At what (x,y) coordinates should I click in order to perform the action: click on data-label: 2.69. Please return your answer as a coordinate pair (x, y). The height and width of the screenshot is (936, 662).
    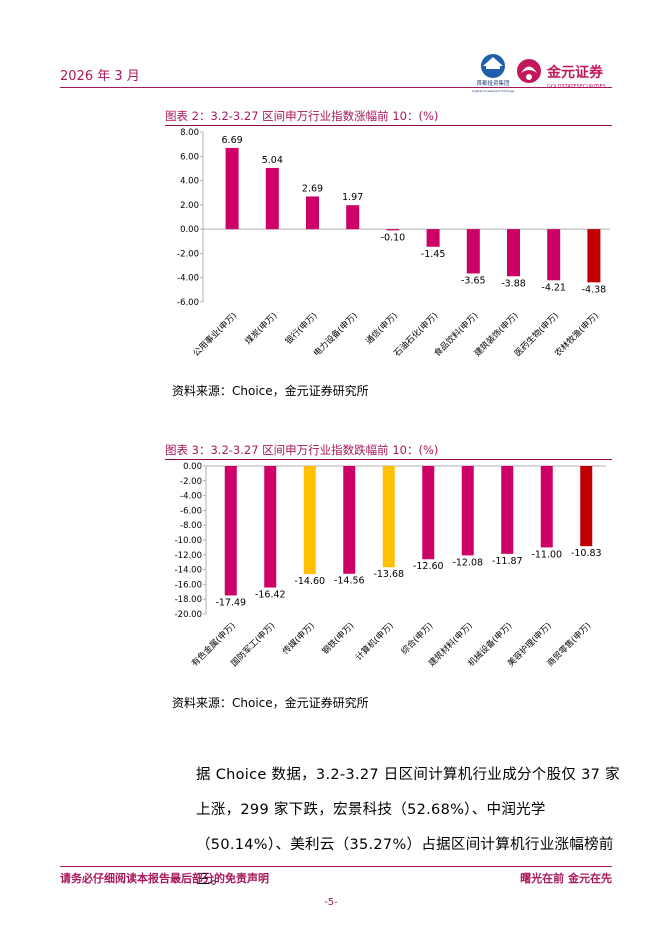
    Looking at the image, I should click on (312, 188).